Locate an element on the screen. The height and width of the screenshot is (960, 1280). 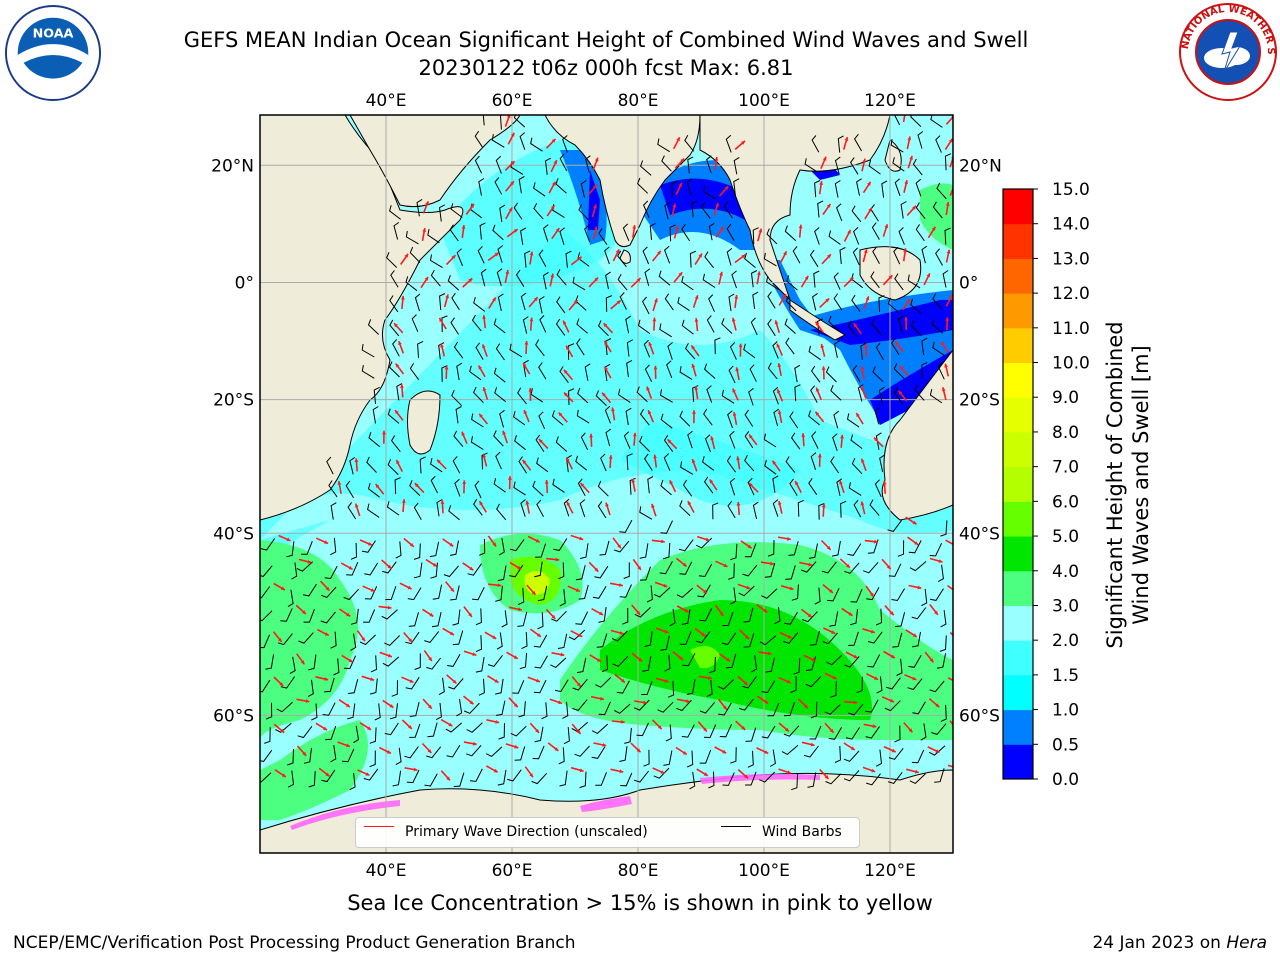
wind-barb-legend-swatch is located at coordinates (736, 826).